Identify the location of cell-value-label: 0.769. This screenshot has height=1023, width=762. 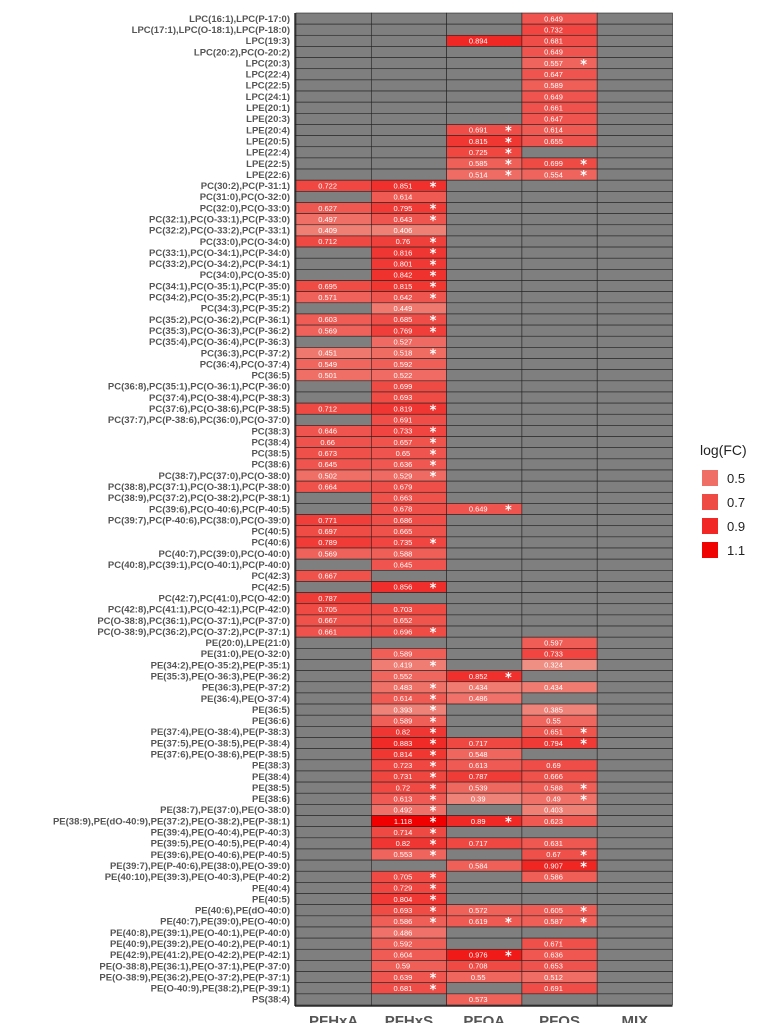
(403, 330).